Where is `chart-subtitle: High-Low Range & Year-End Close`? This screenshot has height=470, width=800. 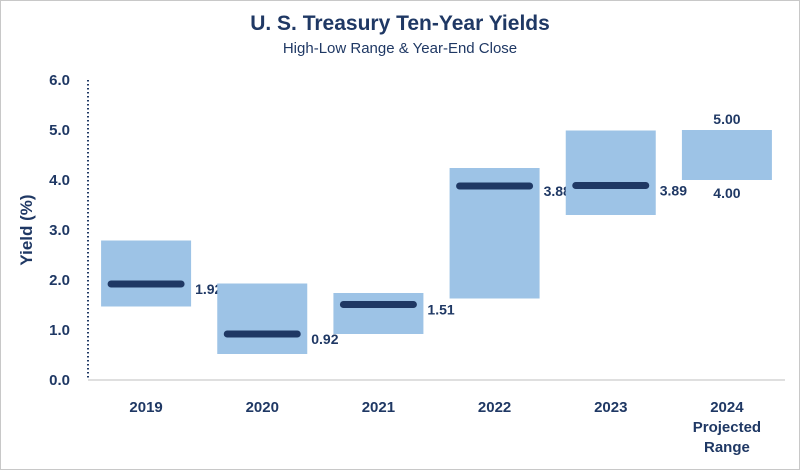
chart-subtitle: High-Low Range & Year-End Close is located at coordinates (400, 48).